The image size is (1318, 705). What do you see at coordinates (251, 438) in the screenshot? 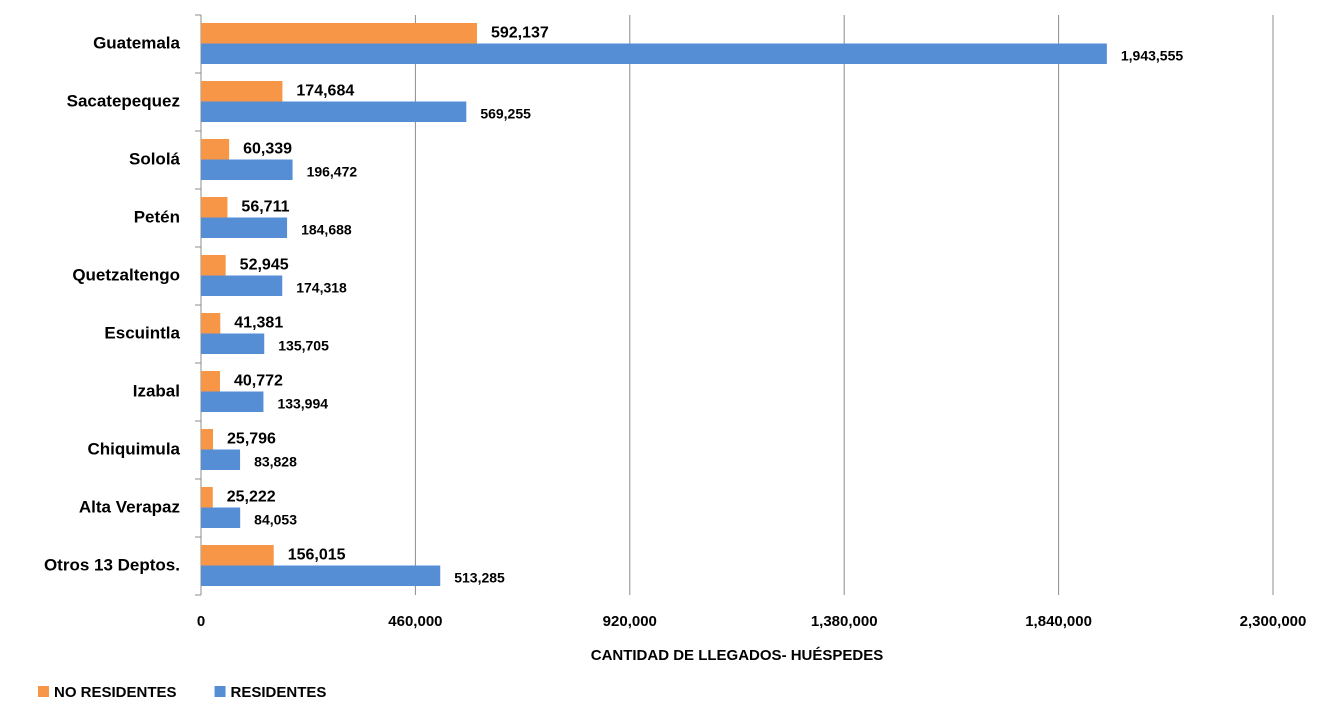
I see `value-label: 25,796` at bounding box center [251, 438].